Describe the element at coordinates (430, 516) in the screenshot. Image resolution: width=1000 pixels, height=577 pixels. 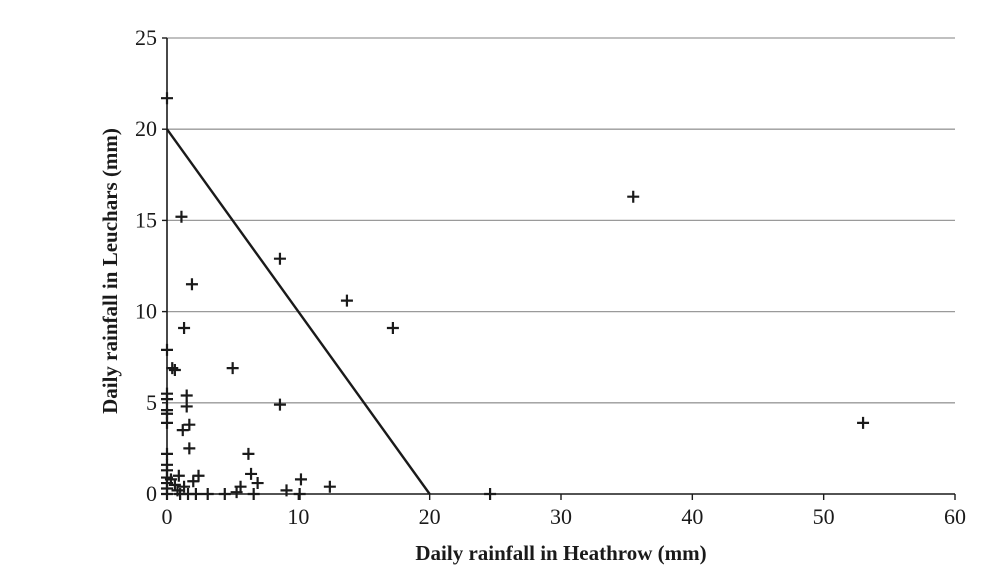
I see `x-tick-label: 20` at that location.